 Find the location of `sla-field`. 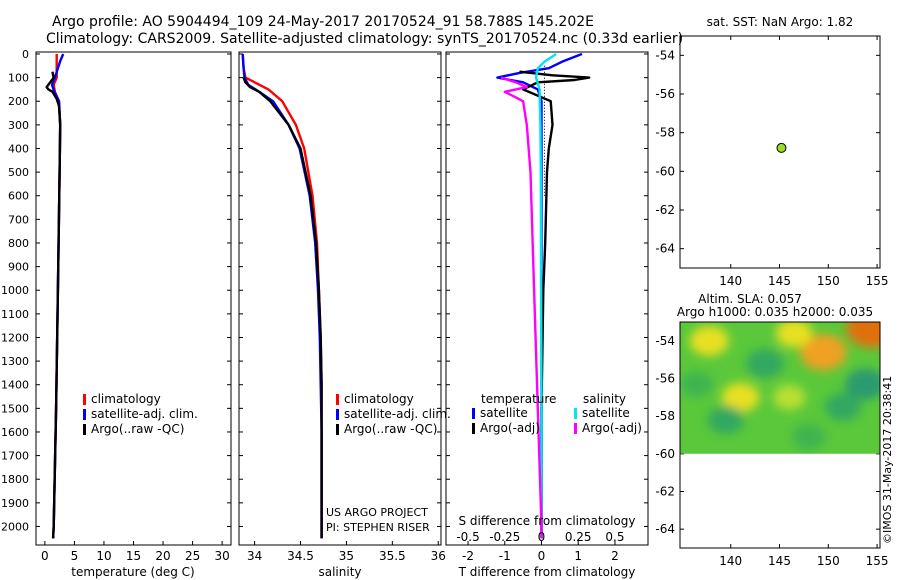

sla-field is located at coordinates (780, 388).